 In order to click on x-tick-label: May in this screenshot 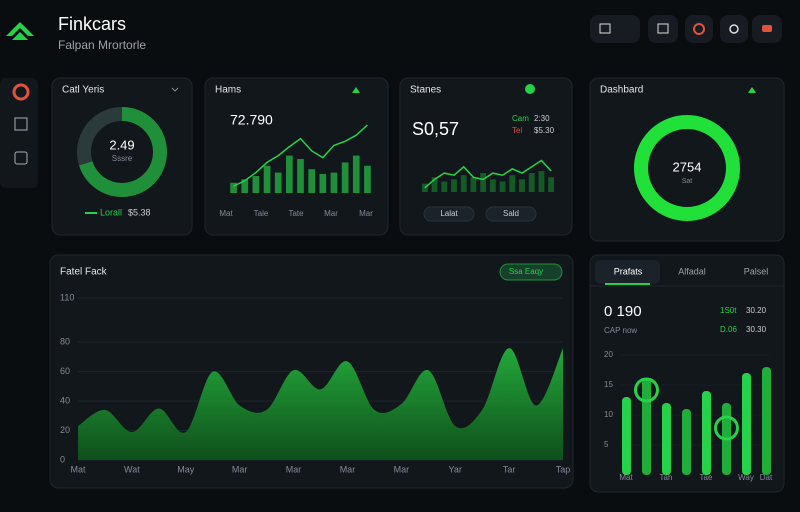, I will do `click(186, 469)`.